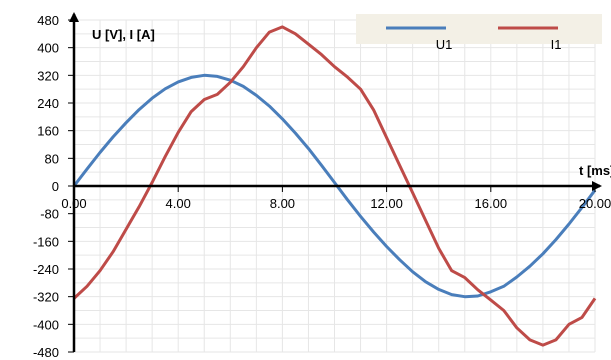  What do you see at coordinates (178, 203) in the screenshot?
I see `x-tick-label: 4.00` at bounding box center [178, 203].